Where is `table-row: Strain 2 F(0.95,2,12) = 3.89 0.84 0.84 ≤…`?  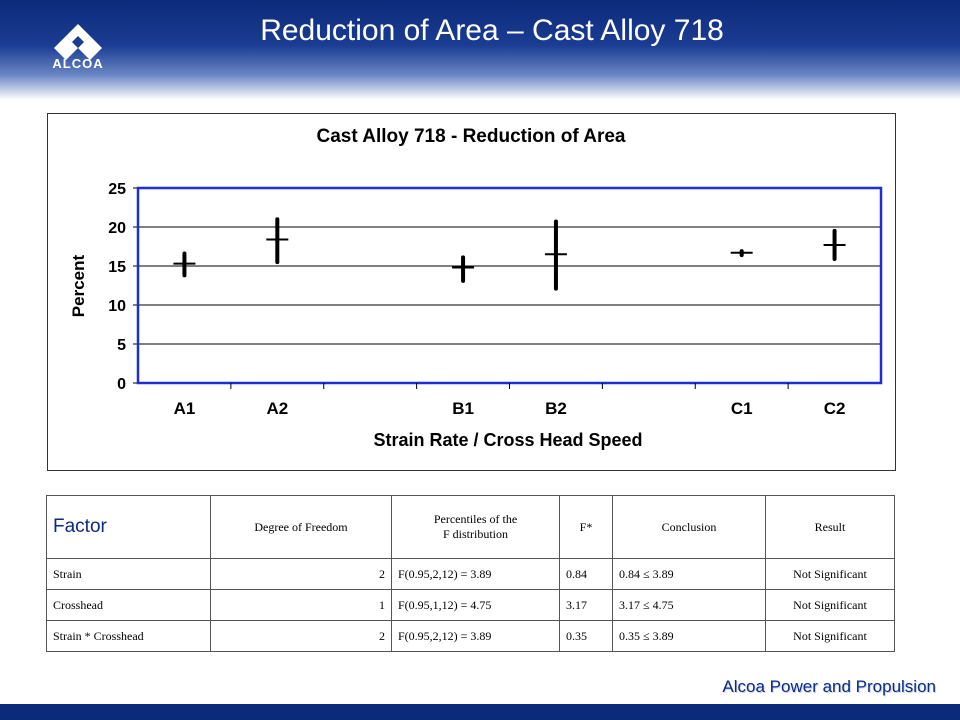
table-row: Strain 2 F(0.95,2,12) = 3.89 0.84 0.84 ≤… is located at coordinates (470, 574).